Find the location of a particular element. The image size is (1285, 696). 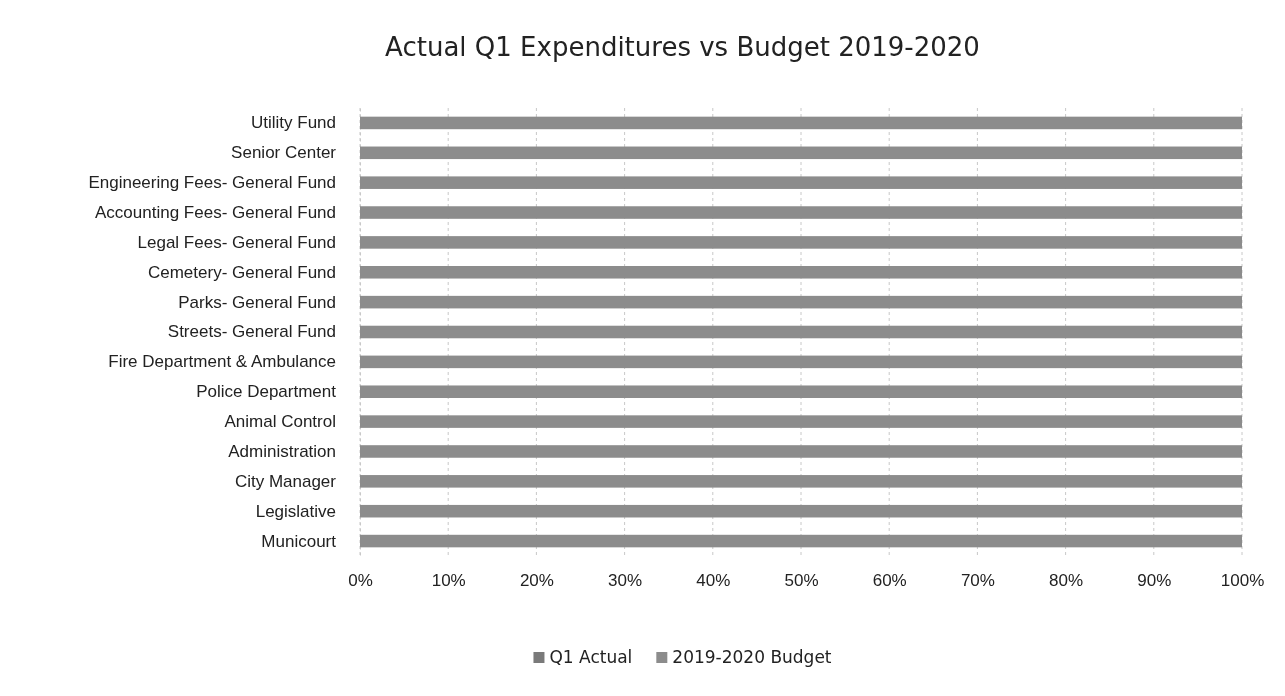

x-tick-label: 70% is located at coordinates (977, 581).